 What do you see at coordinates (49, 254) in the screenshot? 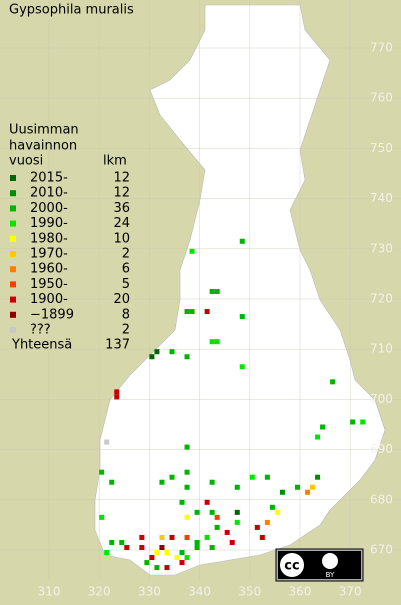
I see `legend-label: 1970-` at bounding box center [49, 254].